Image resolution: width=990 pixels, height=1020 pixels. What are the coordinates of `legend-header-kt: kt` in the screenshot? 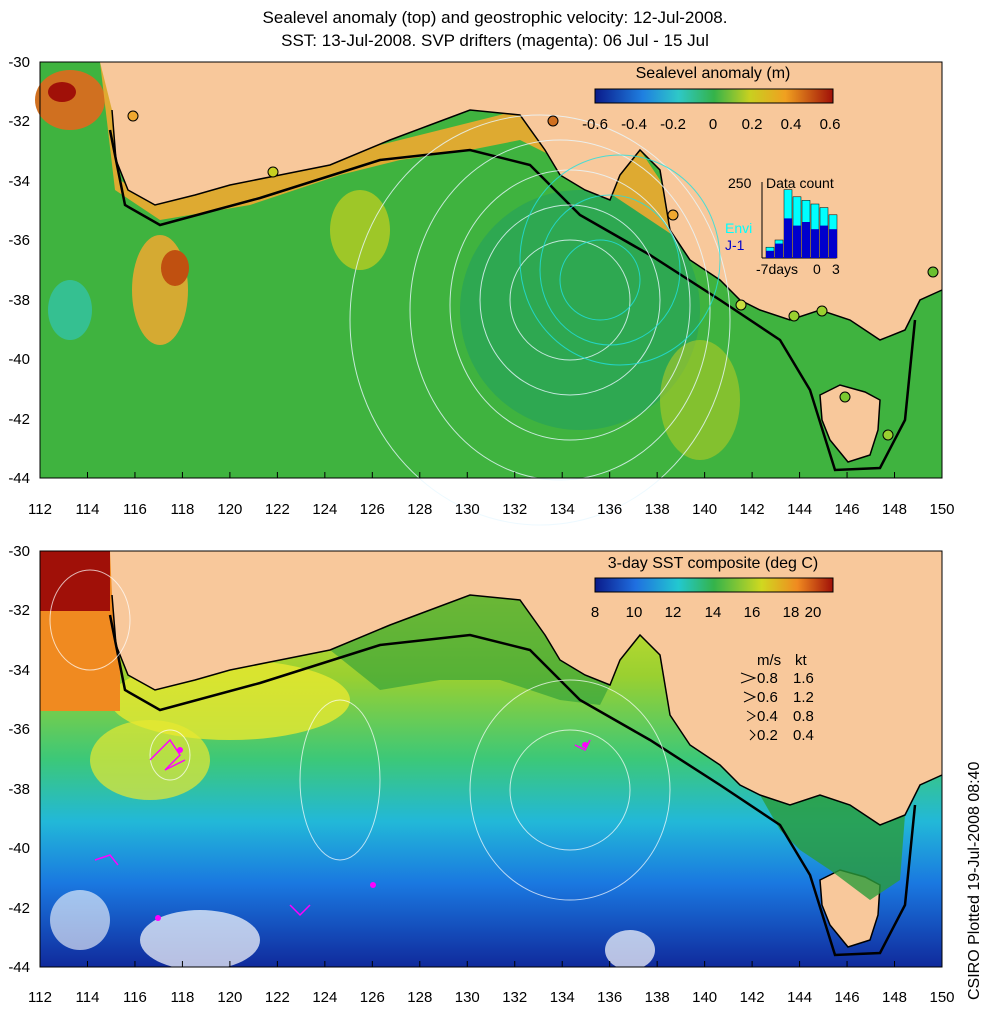 It's located at (801, 660).